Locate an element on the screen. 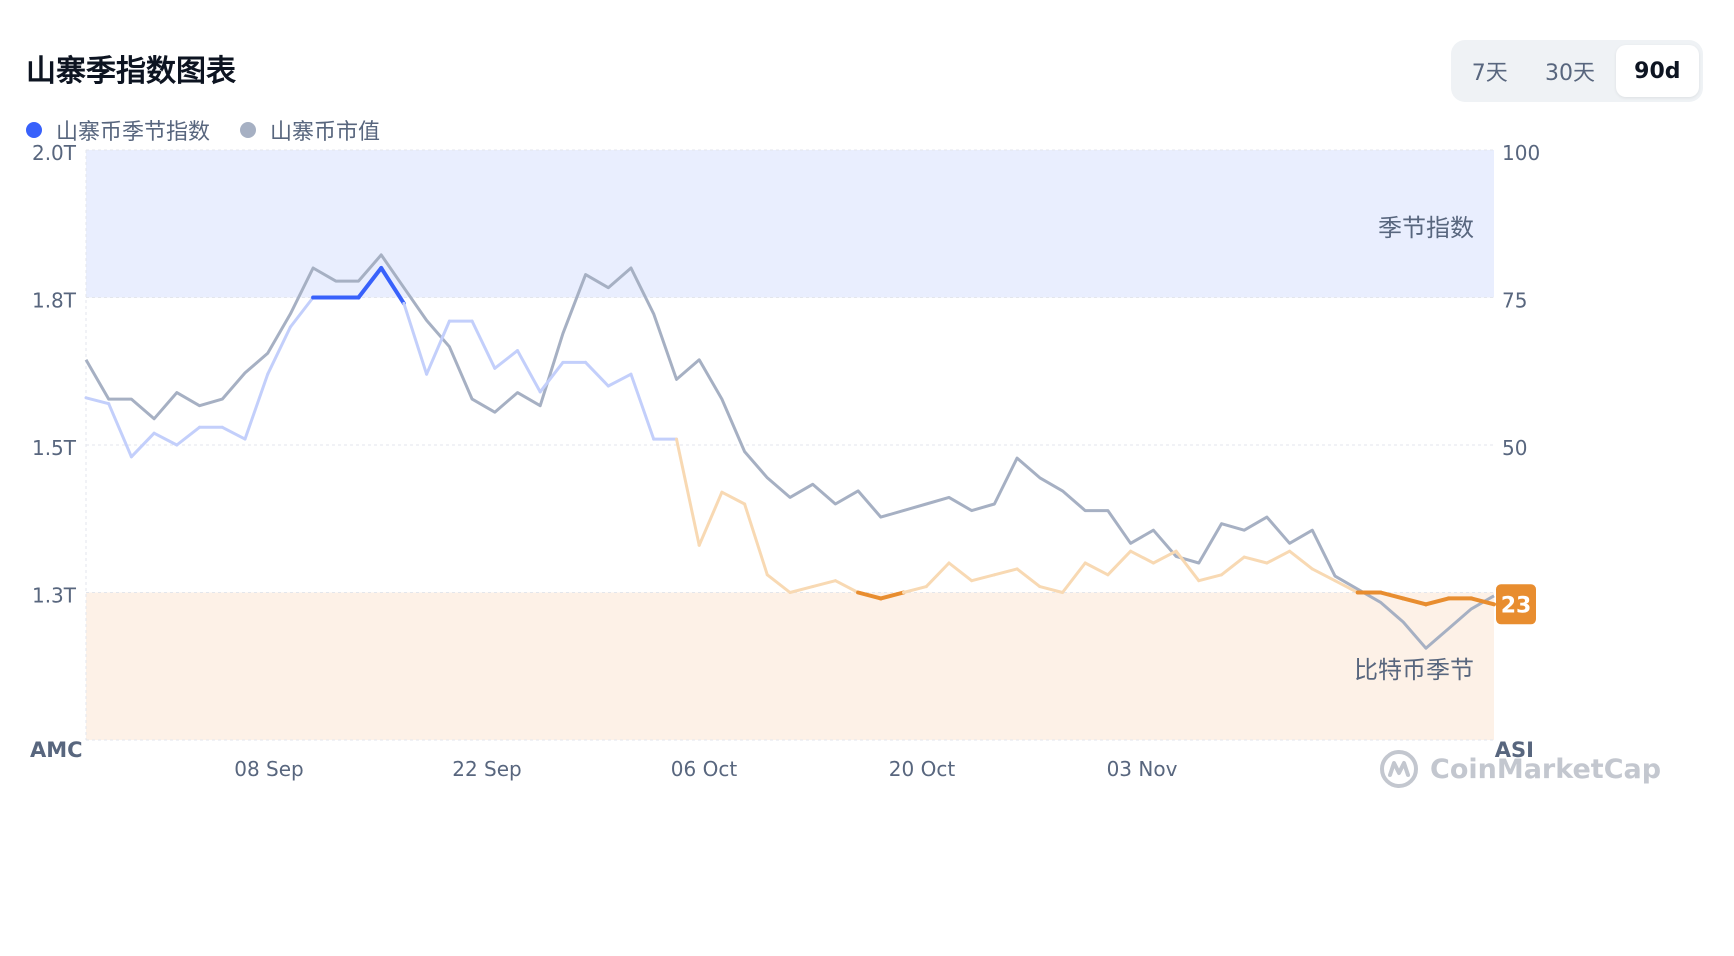  right-axis-tick-label: 50 is located at coordinates (1514, 448).